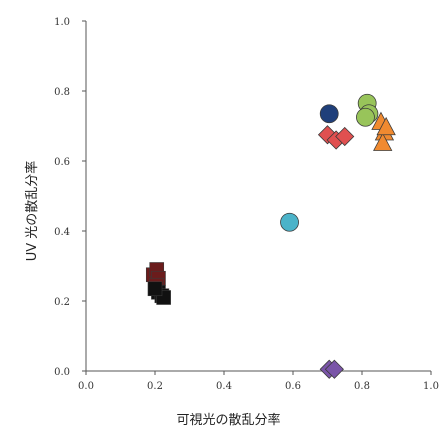 The height and width of the screenshot is (434, 441). I want to click on x-tick-label: 0.8, so click(362, 386).